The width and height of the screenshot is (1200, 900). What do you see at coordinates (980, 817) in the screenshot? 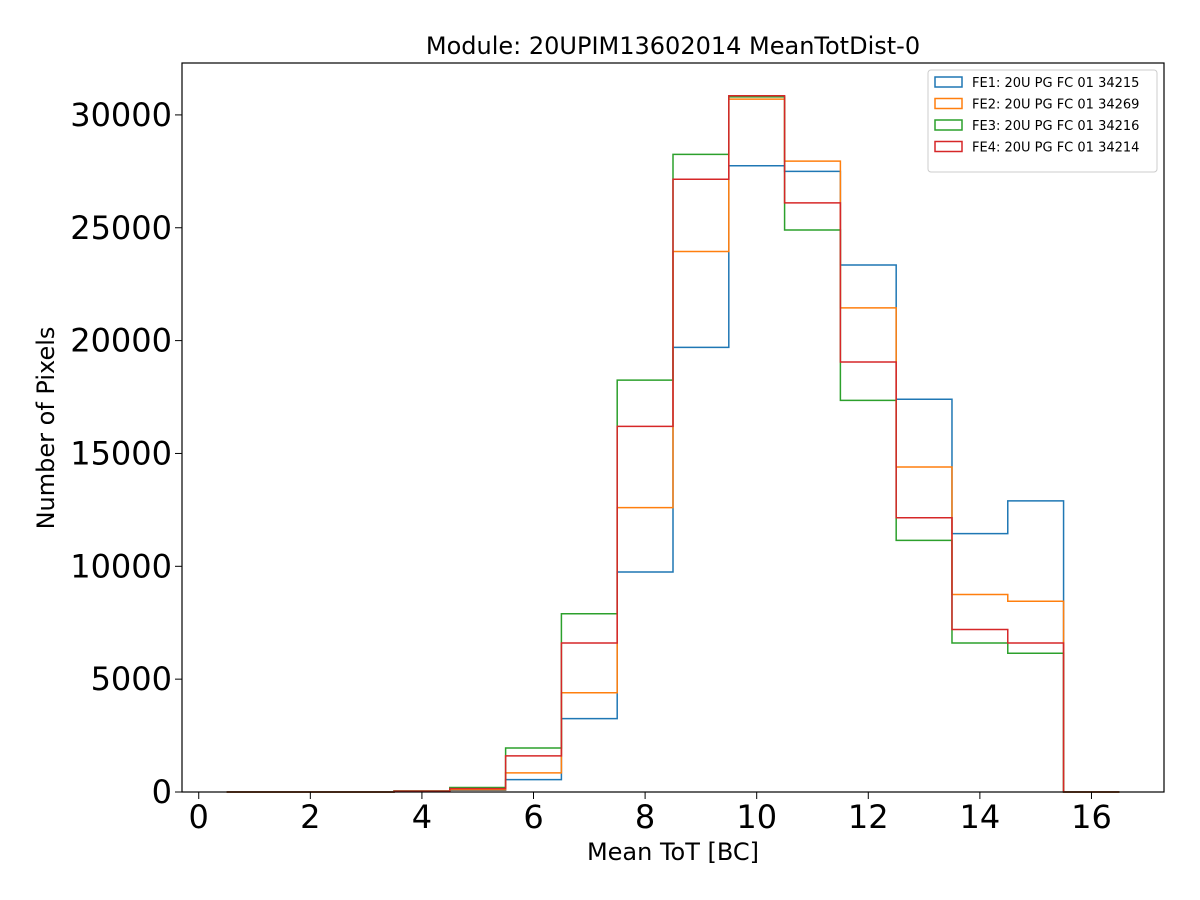
I see `x-tick-label: 14` at bounding box center [980, 817].